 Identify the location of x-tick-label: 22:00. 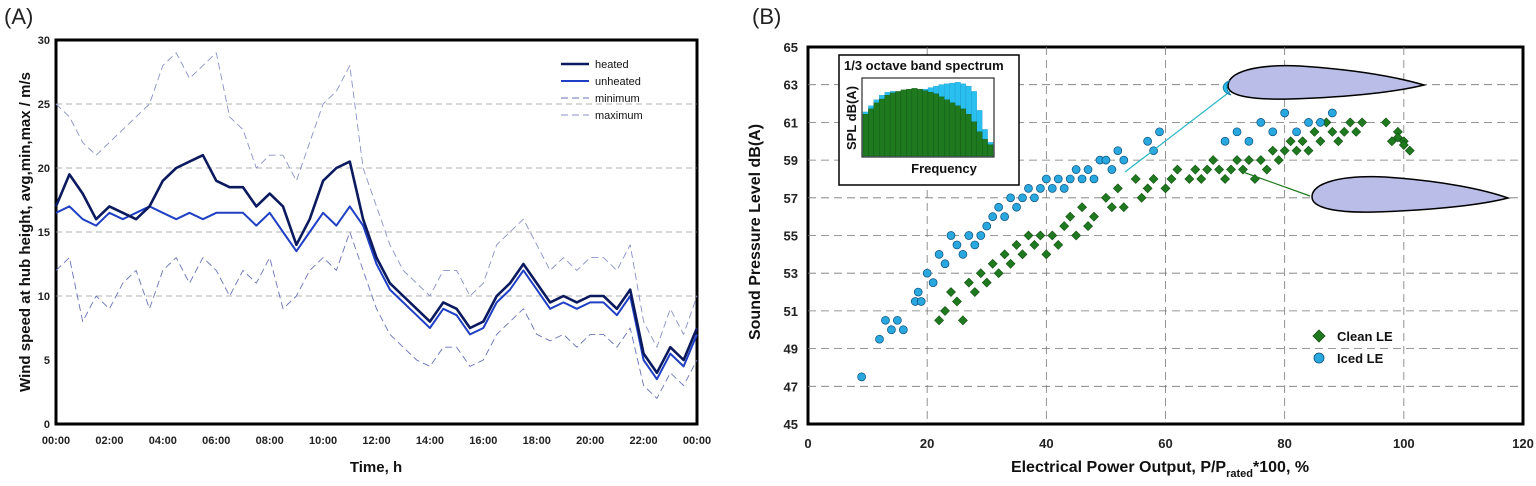
(644, 441).